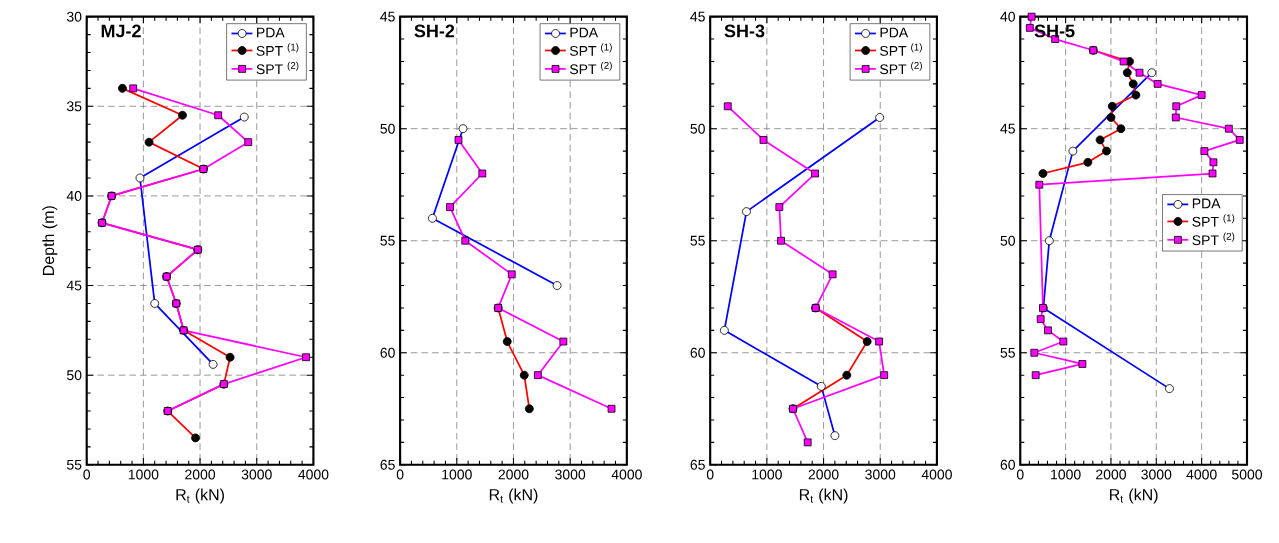 This screenshot has width=1279, height=543. Describe the element at coordinates (1247, 474) in the screenshot. I see `x-tick-label: 5000` at that location.